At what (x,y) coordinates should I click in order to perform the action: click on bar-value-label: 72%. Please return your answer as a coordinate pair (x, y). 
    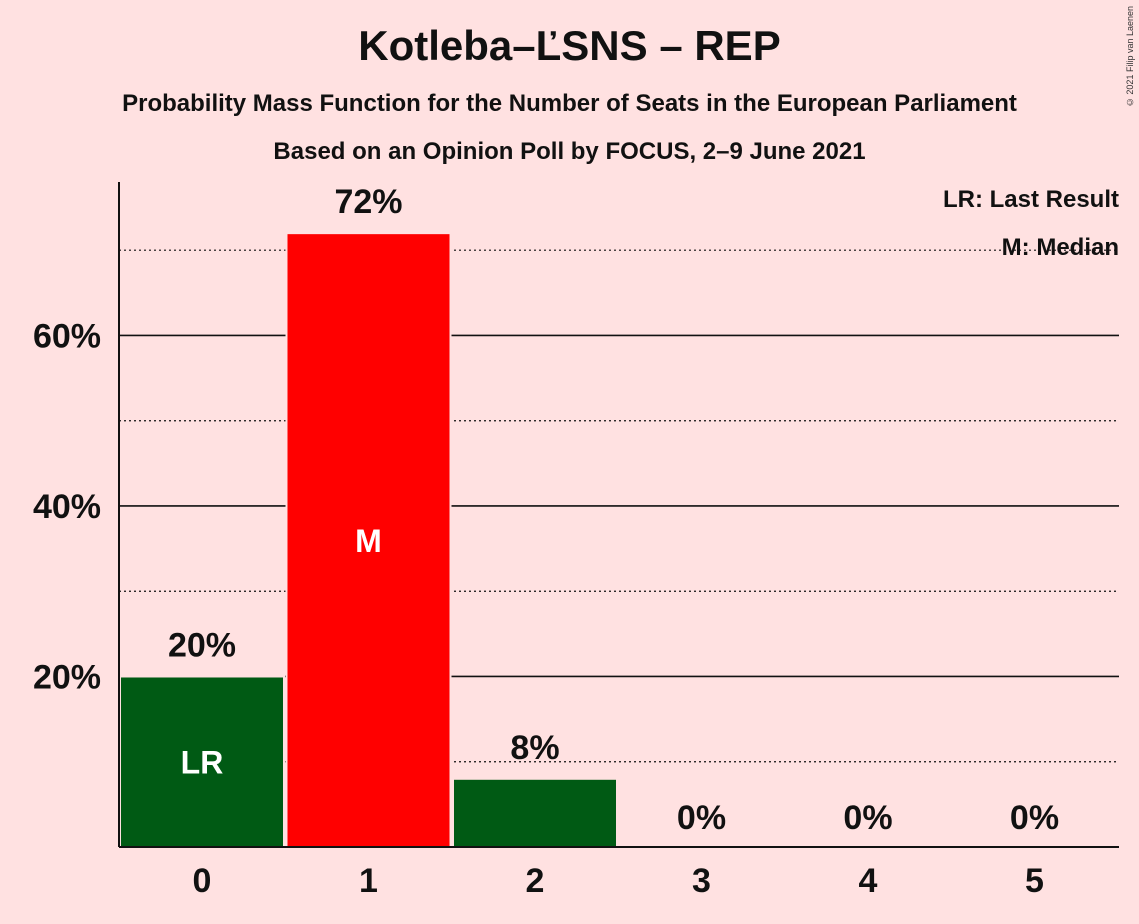
    Looking at the image, I should click on (368, 202).